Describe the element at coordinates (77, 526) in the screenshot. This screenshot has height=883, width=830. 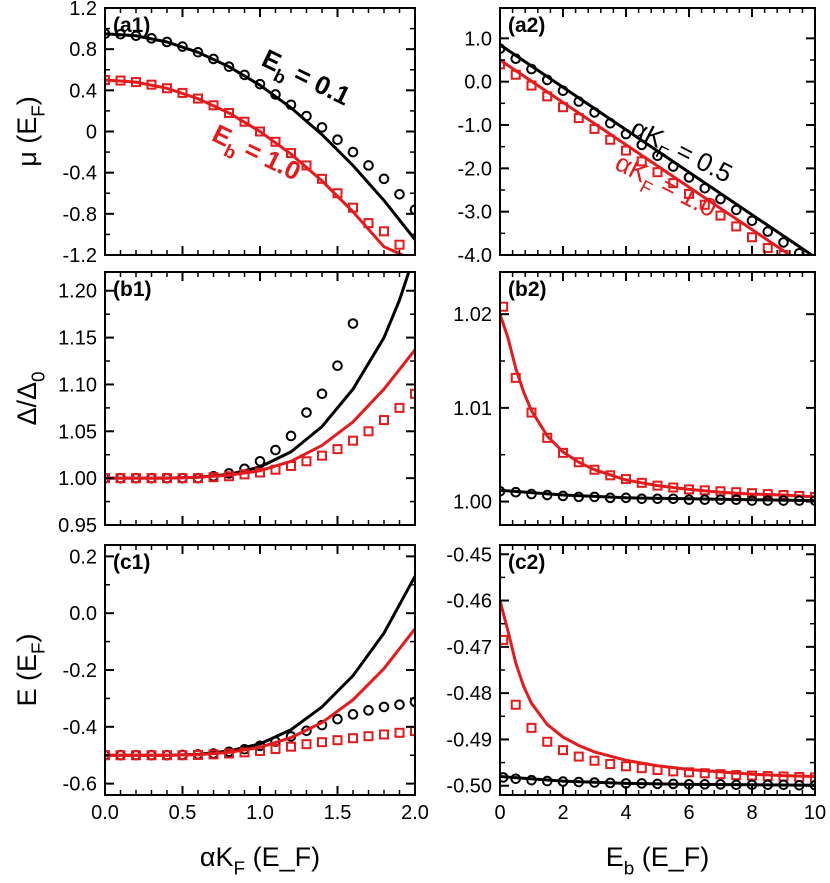
I see `y-tick-label: 0.95` at that location.